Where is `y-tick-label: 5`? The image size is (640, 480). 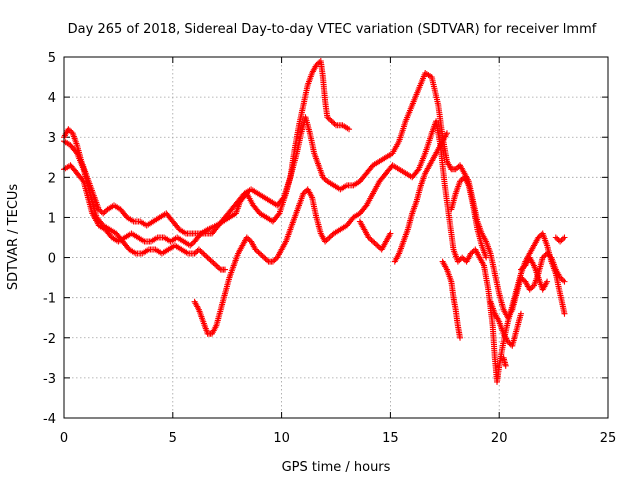 y-tick-label: 5 is located at coordinates (52, 58).